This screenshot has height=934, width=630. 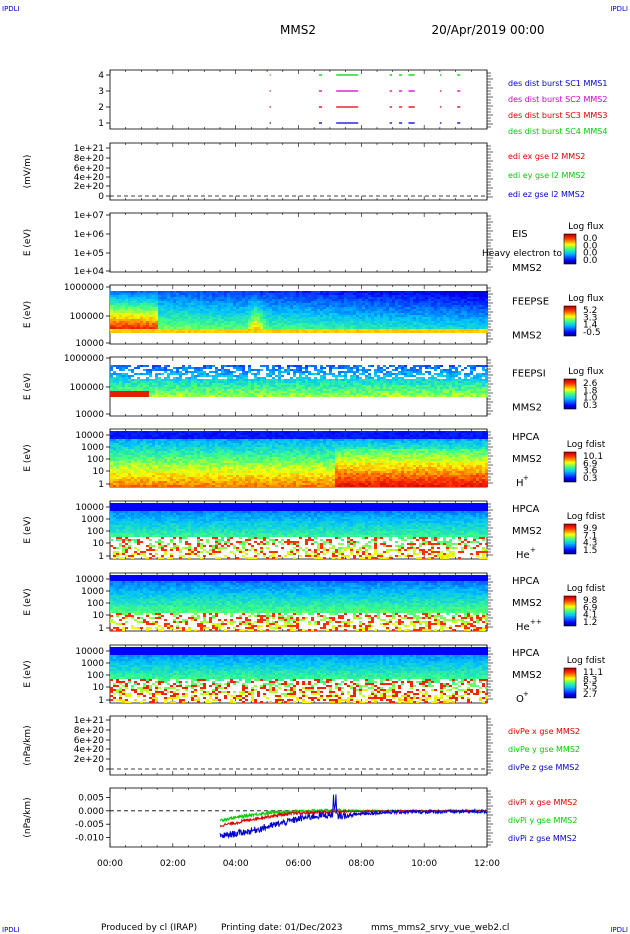 What do you see at coordinates (298, 99) in the screenshot?
I see `panel-frame` at bounding box center [298, 99].